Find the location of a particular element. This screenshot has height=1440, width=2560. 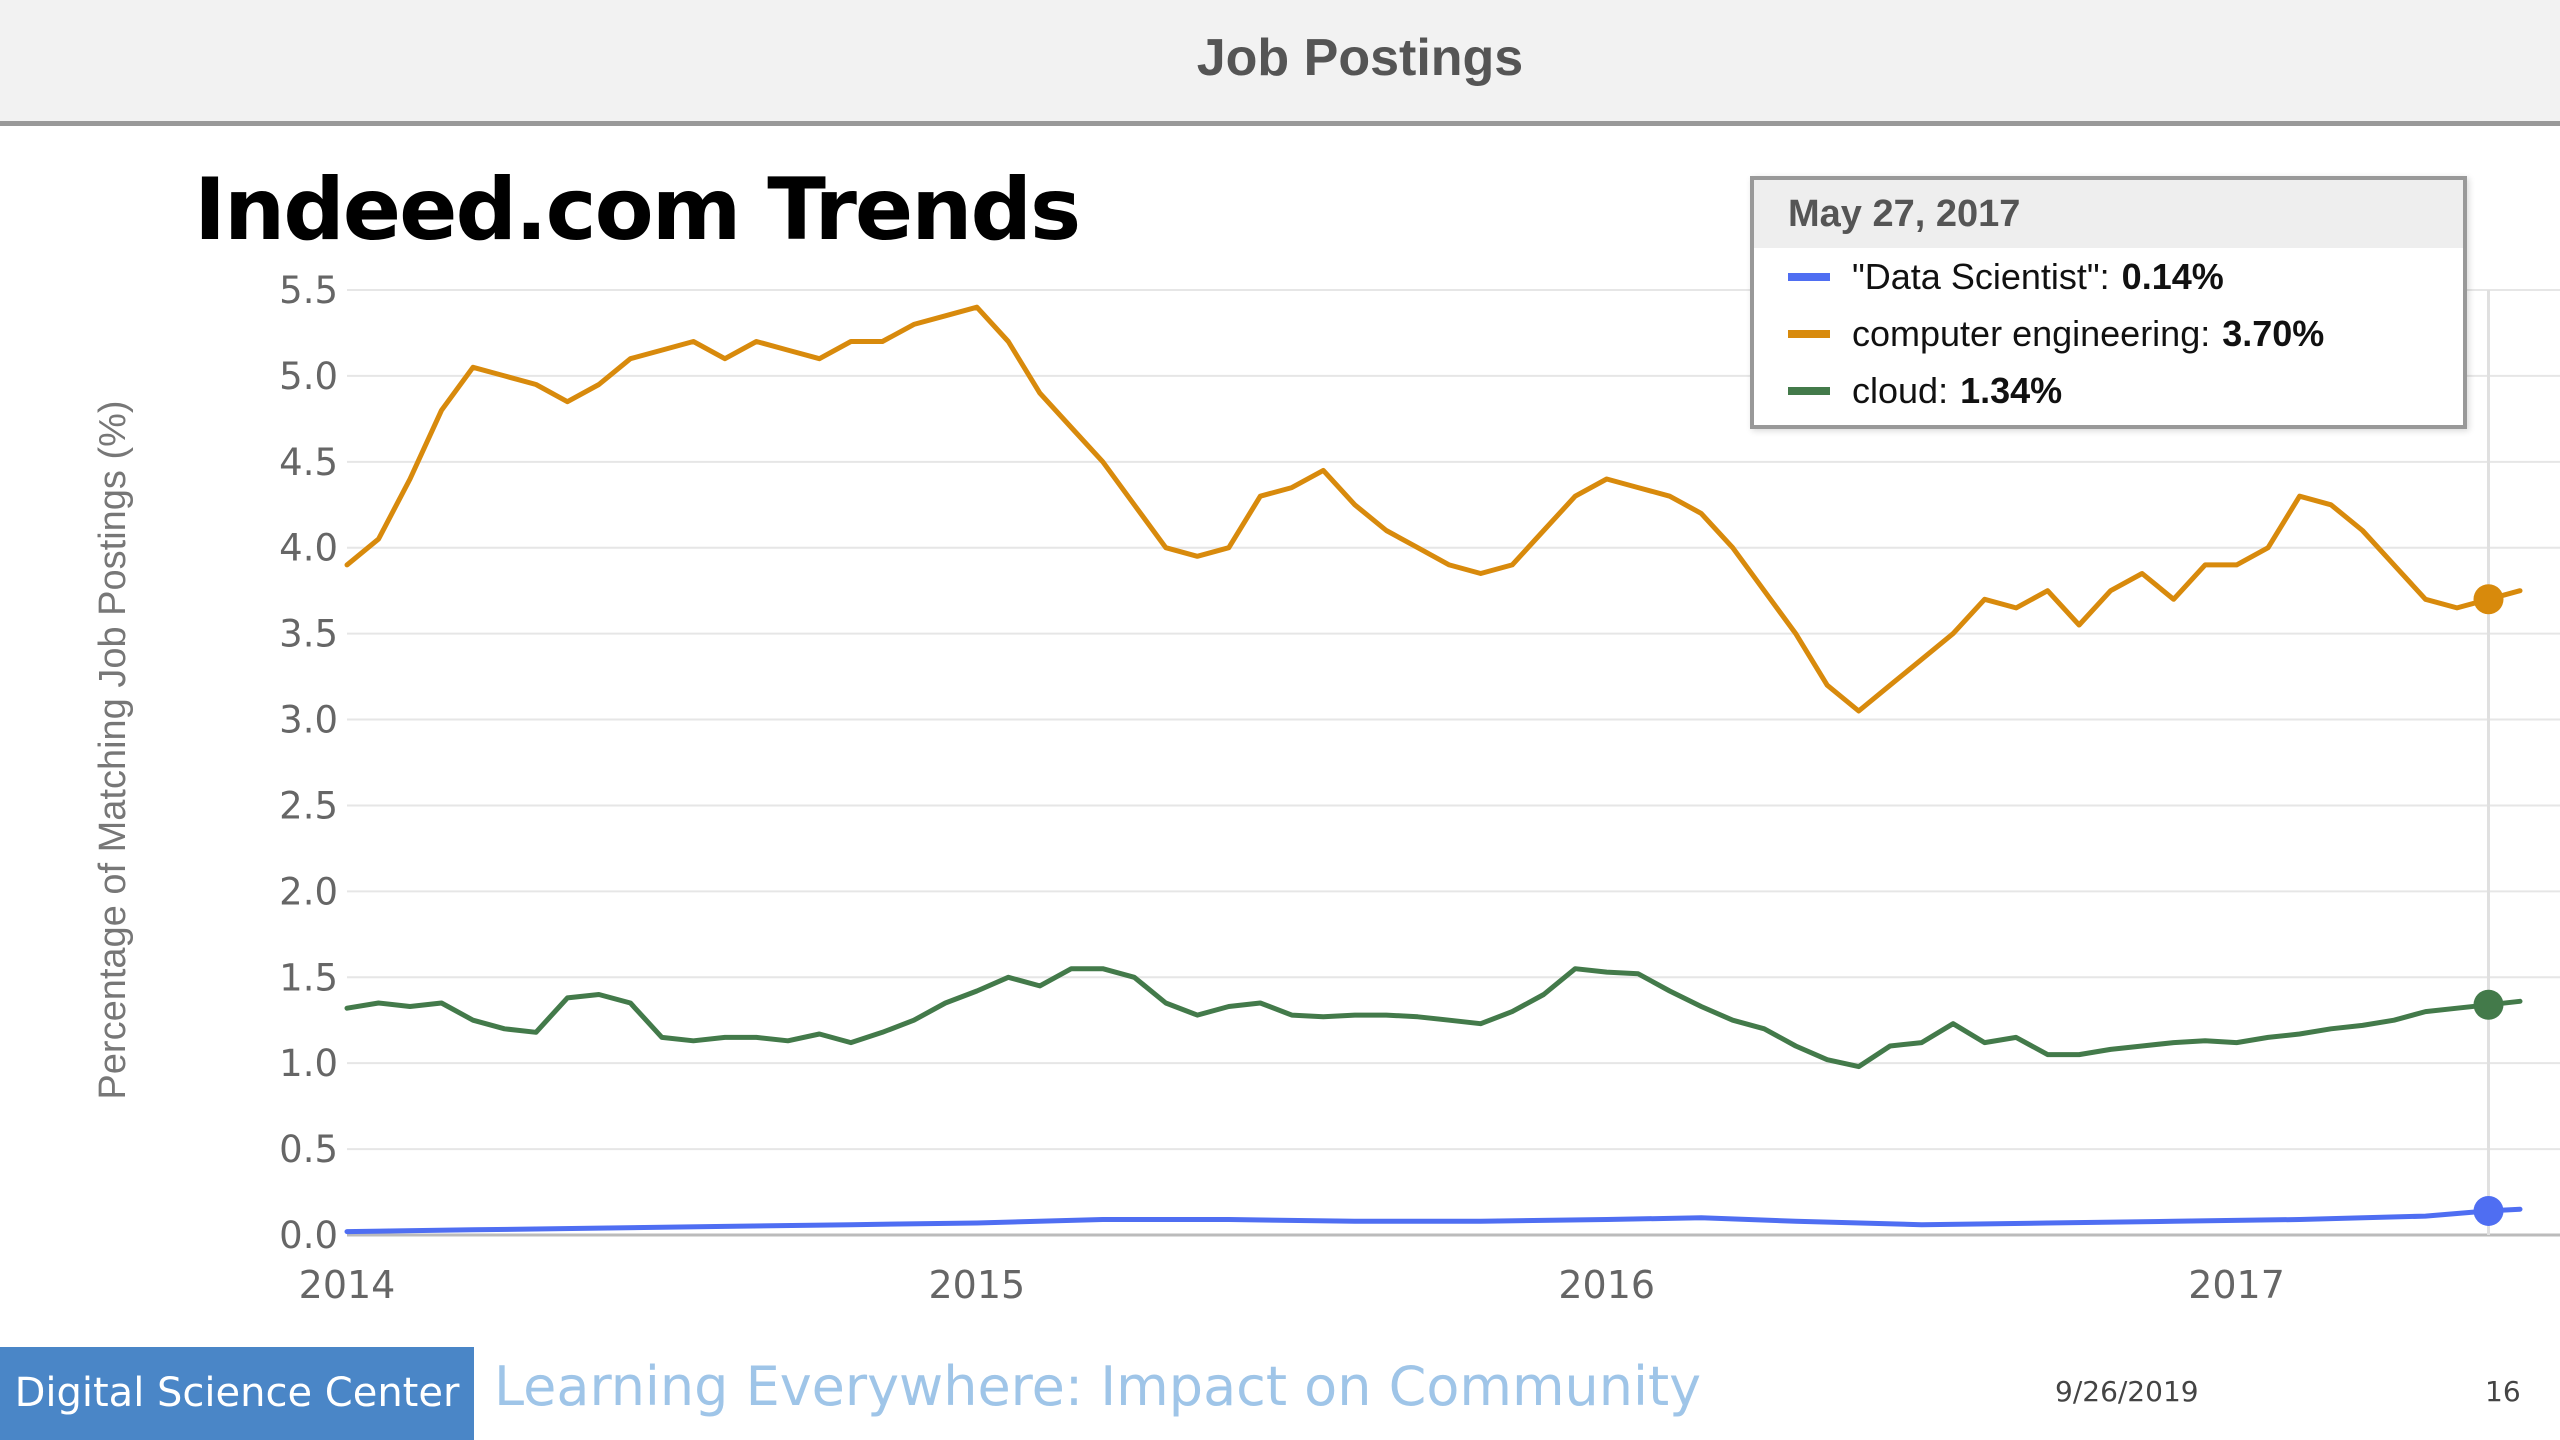

y-tick-label: 0.5 is located at coordinates (308, 1149).